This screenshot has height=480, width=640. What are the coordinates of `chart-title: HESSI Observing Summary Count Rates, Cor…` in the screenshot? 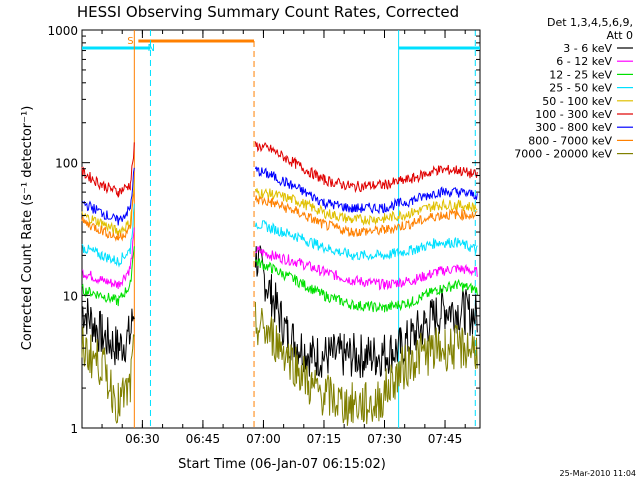 It's located at (268, 12).